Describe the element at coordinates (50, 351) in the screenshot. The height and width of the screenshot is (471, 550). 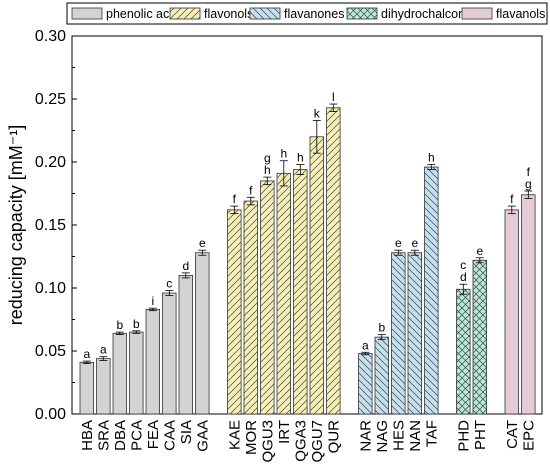
I see `y-tick-label: 0.05` at that location.